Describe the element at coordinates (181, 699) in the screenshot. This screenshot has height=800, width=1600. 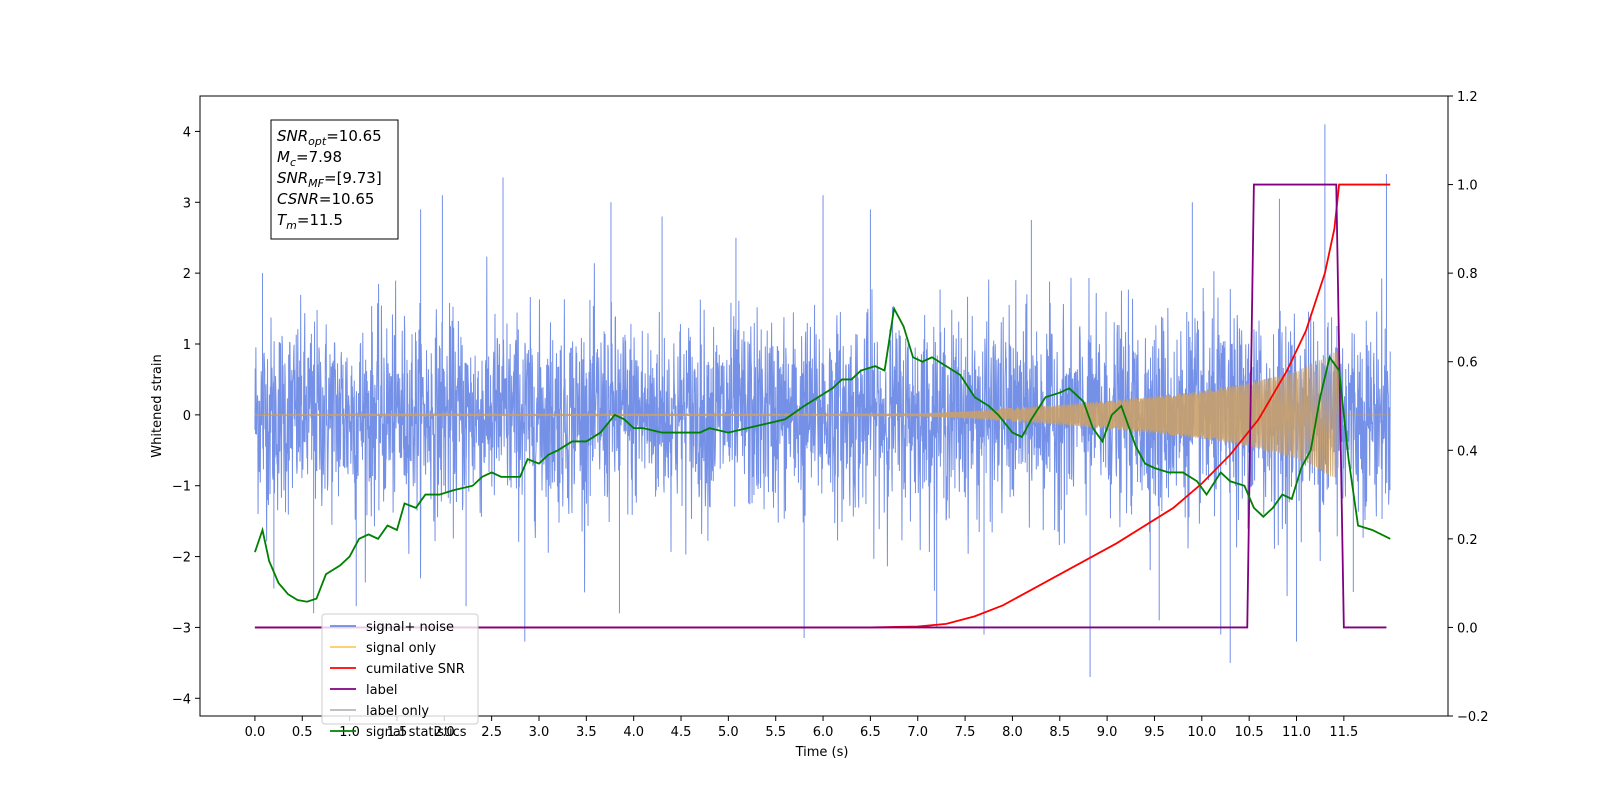
I see `y-left-tick-label: −4` at that location.